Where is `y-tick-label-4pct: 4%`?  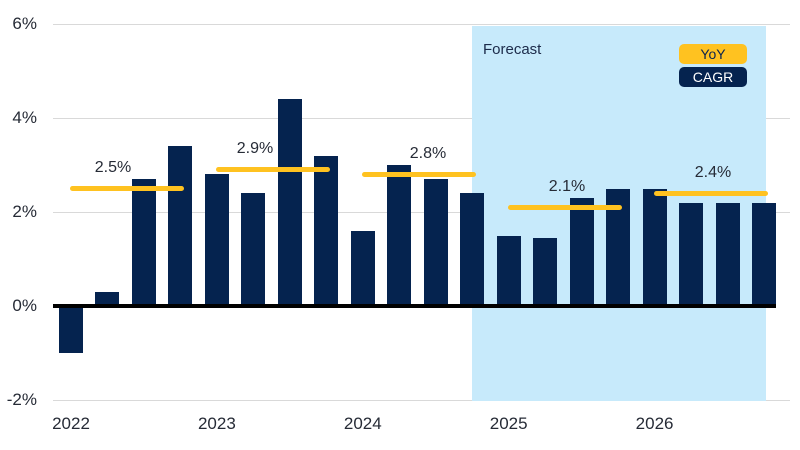 y-tick-label-4pct: 4% is located at coordinates (24, 117).